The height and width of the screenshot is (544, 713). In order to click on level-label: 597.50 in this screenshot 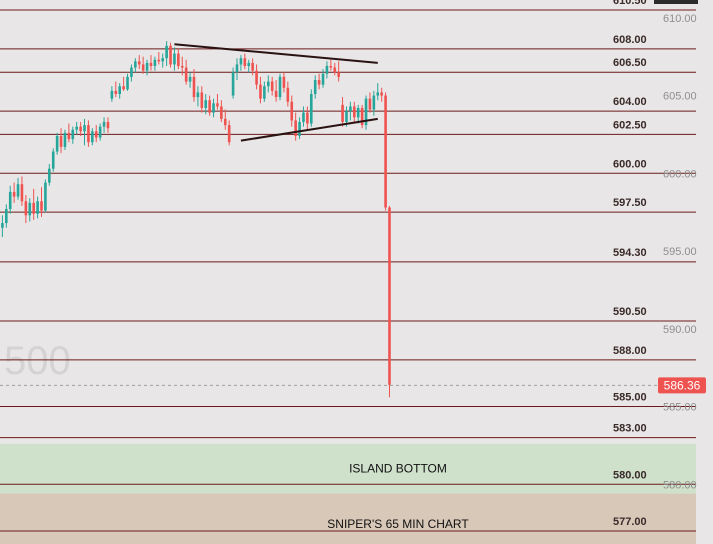, I will do `click(630, 203)`.